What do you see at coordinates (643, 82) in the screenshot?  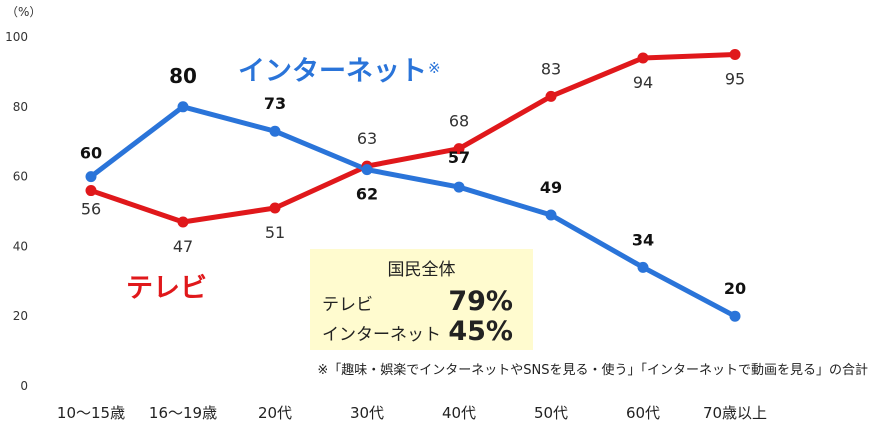 I see `data-label: 94` at bounding box center [643, 82].